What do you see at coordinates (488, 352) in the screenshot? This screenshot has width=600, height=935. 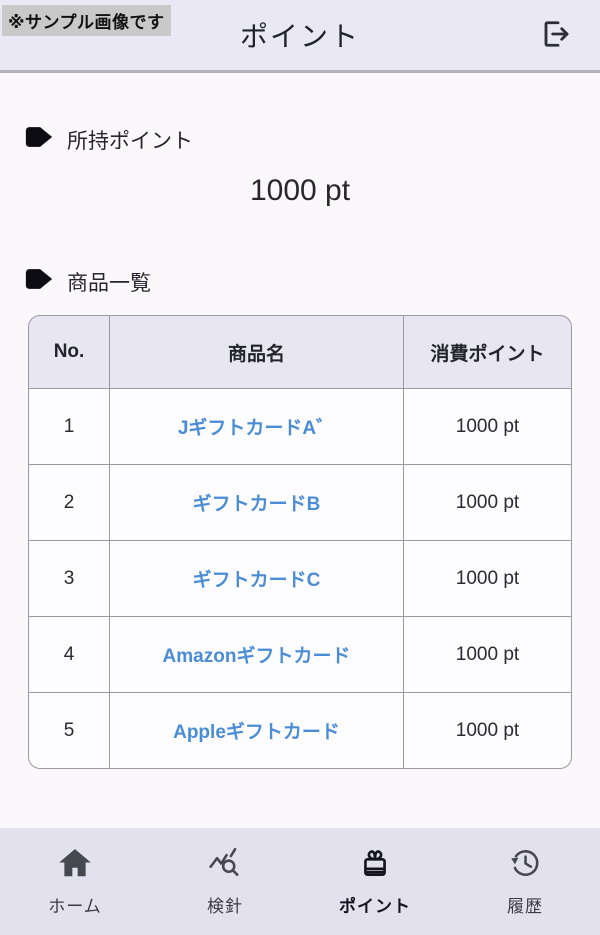 I see `column-header-points: 消費ポイント` at bounding box center [488, 352].